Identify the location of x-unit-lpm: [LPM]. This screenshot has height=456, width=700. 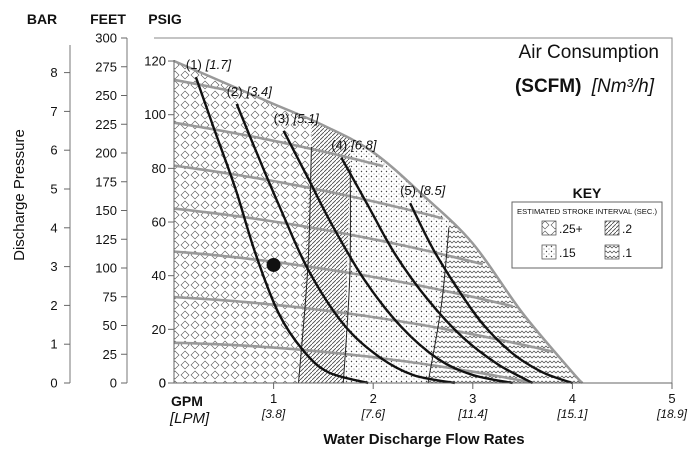
(189, 418).